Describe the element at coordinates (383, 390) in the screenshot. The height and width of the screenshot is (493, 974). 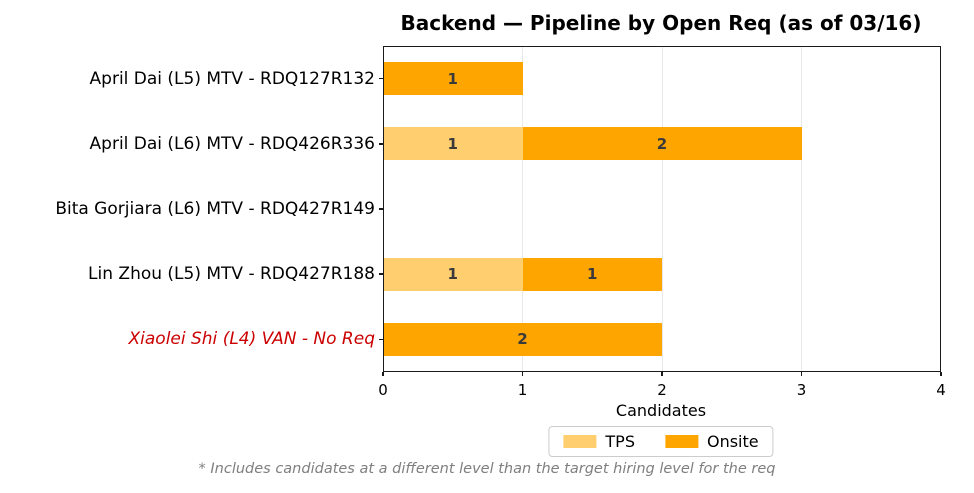
I see `x-tick-label: 0` at that location.